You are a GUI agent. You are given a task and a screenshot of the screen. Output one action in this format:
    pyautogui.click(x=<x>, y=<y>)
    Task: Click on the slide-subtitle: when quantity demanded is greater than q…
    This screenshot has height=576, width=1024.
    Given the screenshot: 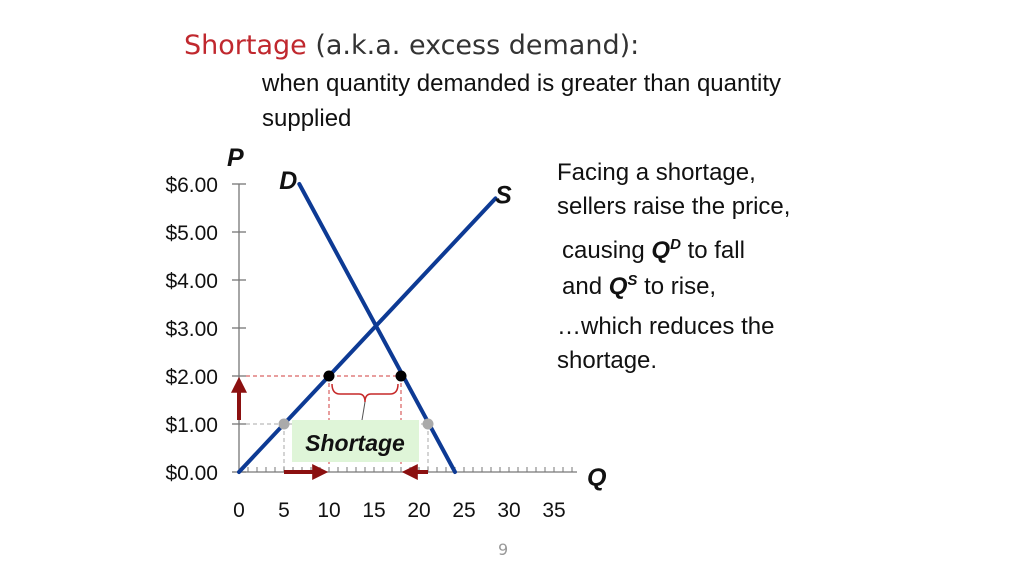 What is the action you would take?
    pyautogui.click(x=522, y=101)
    